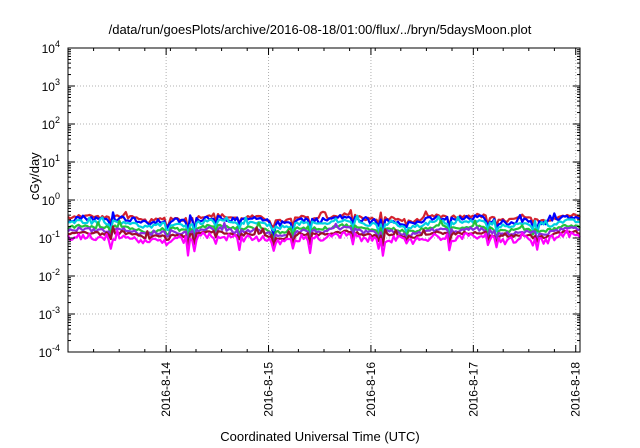 This screenshot has width=640, height=448. Describe the element at coordinates (49, 275) in the screenshot. I see `y-tick-label: 10⁻²` at that location.